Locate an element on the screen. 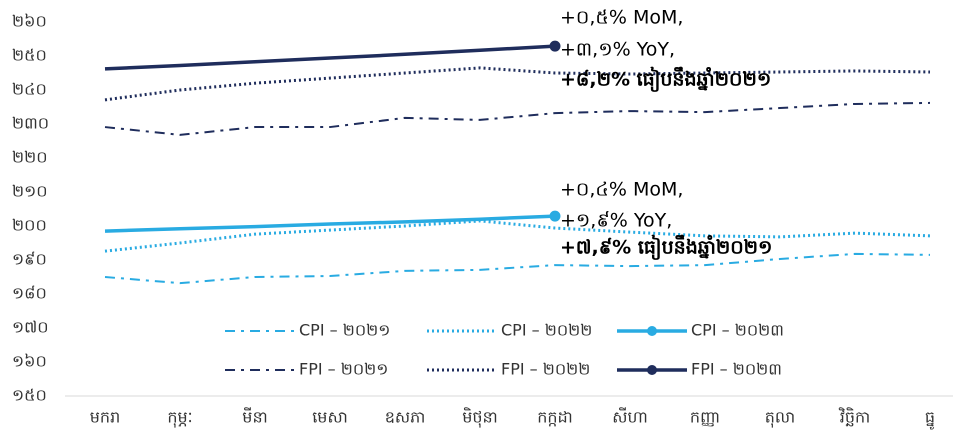 This screenshot has height=437, width=953. y-tick-label: ១៥០ is located at coordinates (29, 395).